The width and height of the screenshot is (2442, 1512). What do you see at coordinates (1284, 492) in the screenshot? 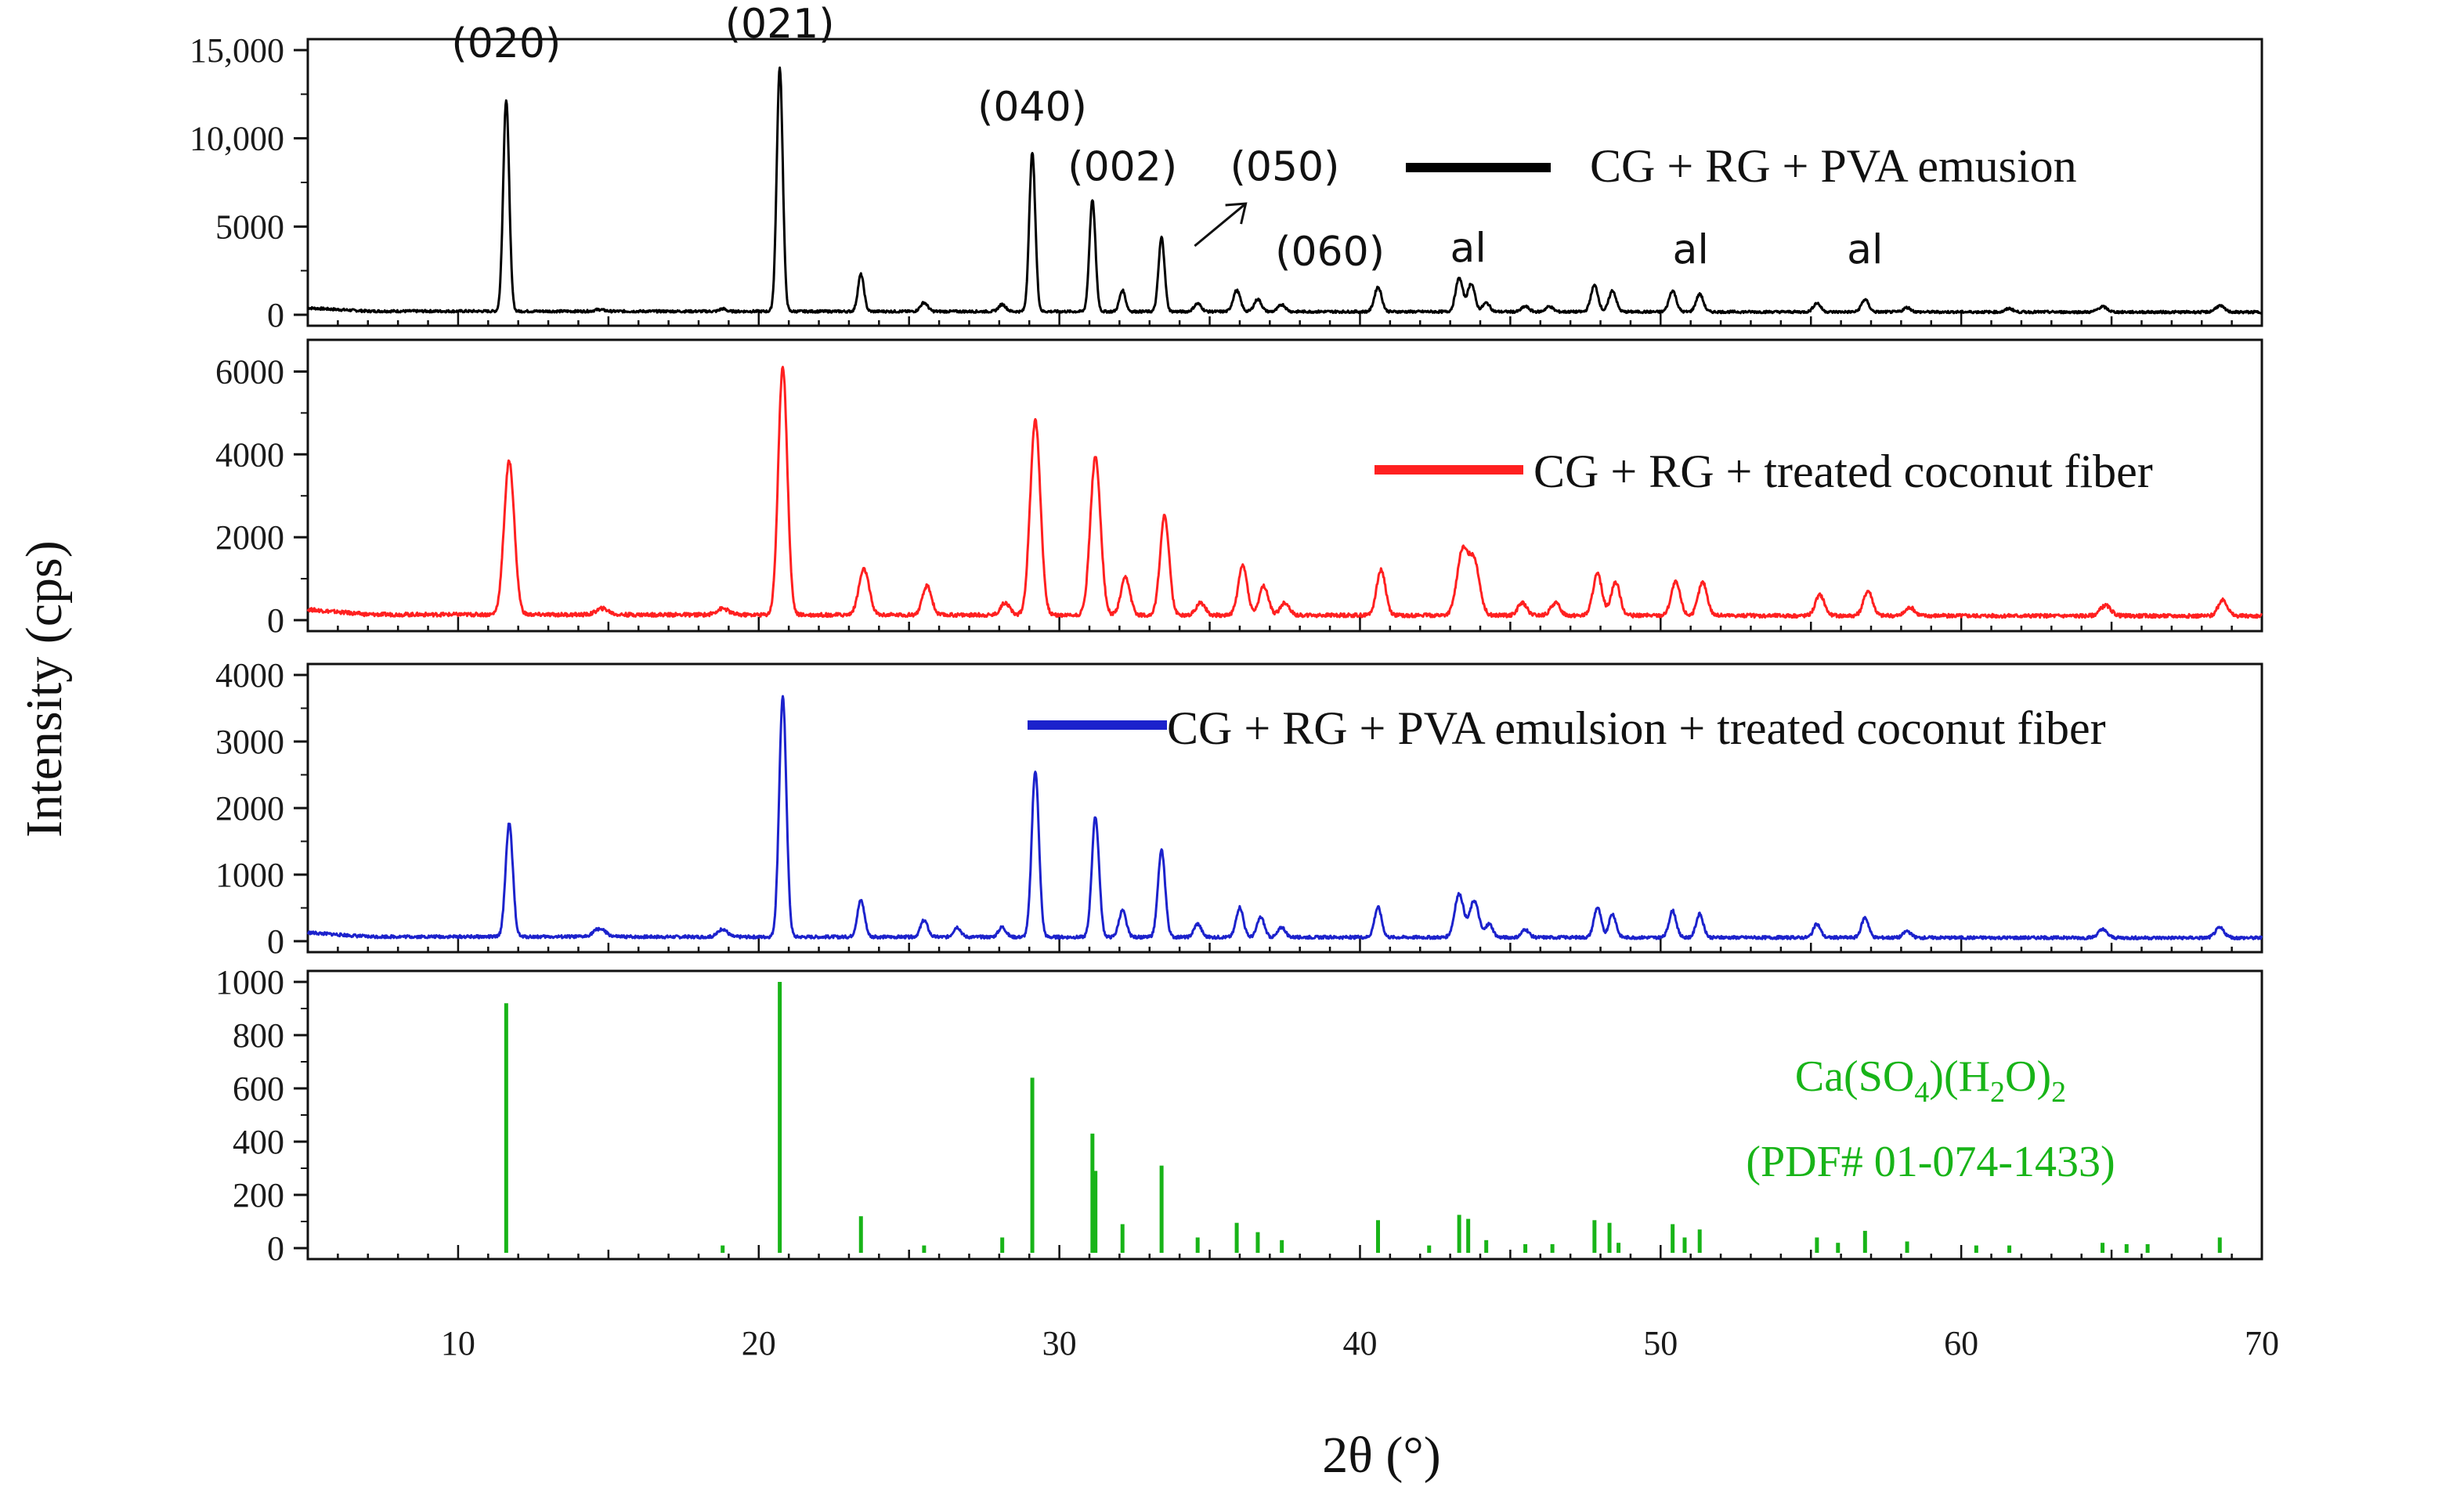
I see `series-cg_rg_fiber` at bounding box center [1284, 492].